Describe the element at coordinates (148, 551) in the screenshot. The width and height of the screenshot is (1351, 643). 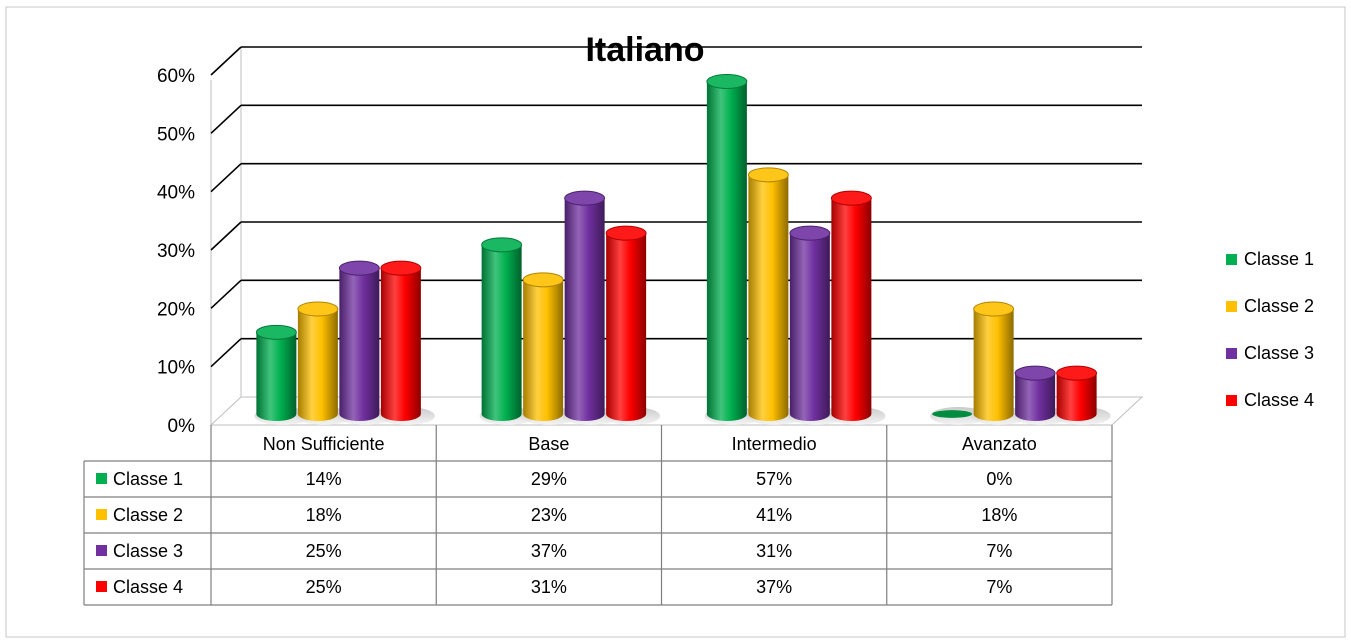
I see `table-series-label: Classe 3` at that location.